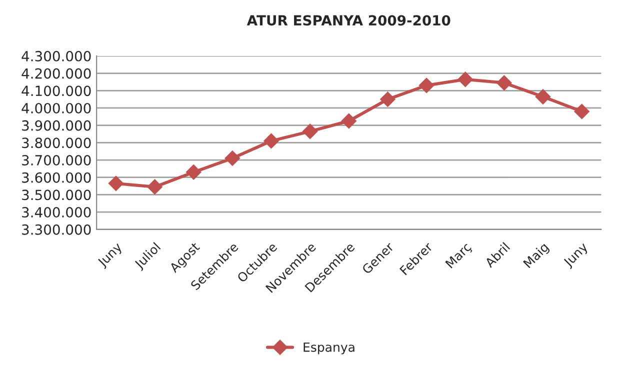 The image size is (623, 373). What do you see at coordinates (56, 195) in the screenshot?
I see `y-tick-label: 3.500.000` at bounding box center [56, 195].